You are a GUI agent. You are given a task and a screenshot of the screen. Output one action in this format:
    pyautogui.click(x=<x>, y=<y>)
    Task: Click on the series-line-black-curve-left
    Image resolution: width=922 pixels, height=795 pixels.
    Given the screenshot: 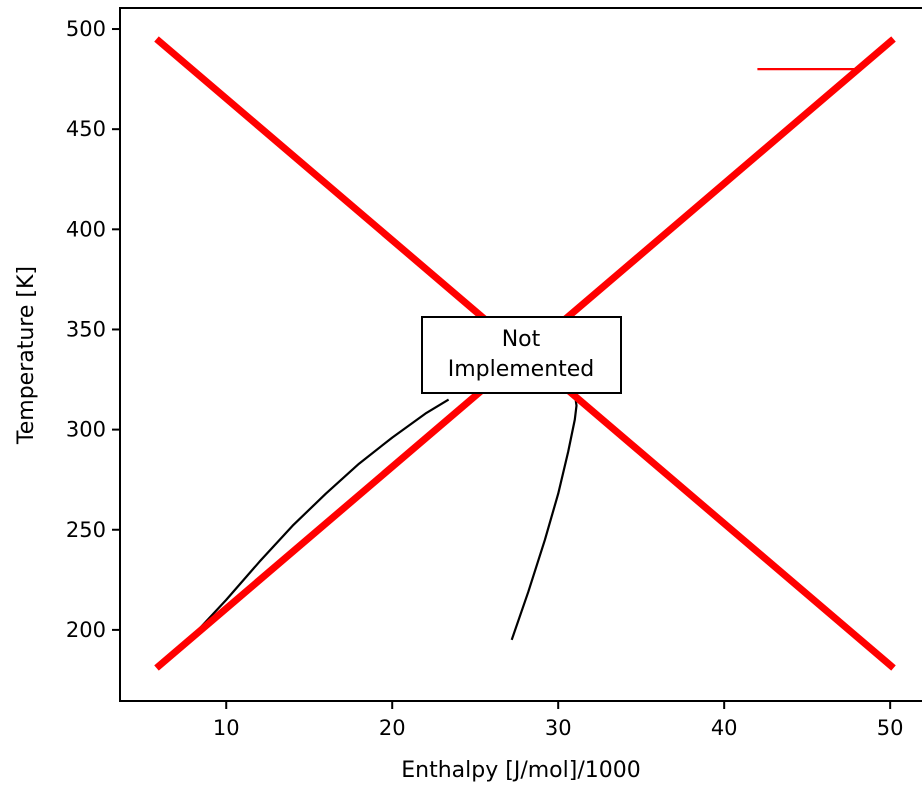 What is the action you would take?
    pyautogui.click(x=322, y=515)
    